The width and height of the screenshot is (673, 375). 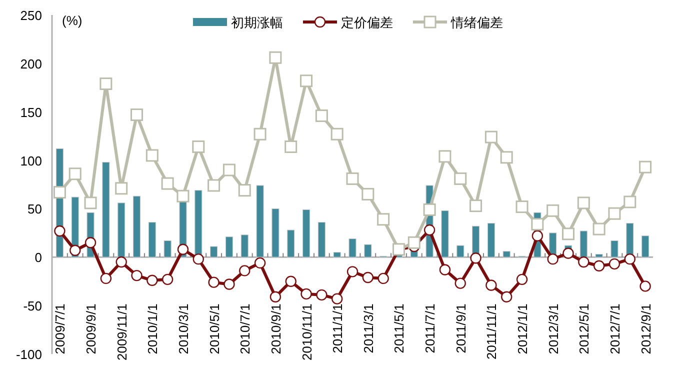 I want to click on y-tick-label: 150, so click(x=31, y=112).